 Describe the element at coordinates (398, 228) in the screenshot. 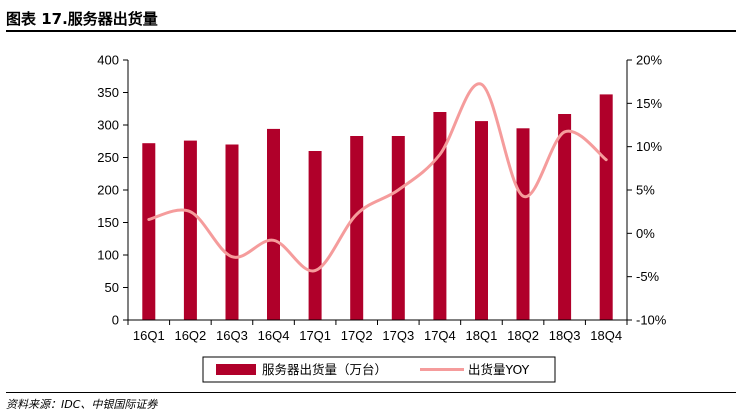

I see `bar-17Q3` at that location.